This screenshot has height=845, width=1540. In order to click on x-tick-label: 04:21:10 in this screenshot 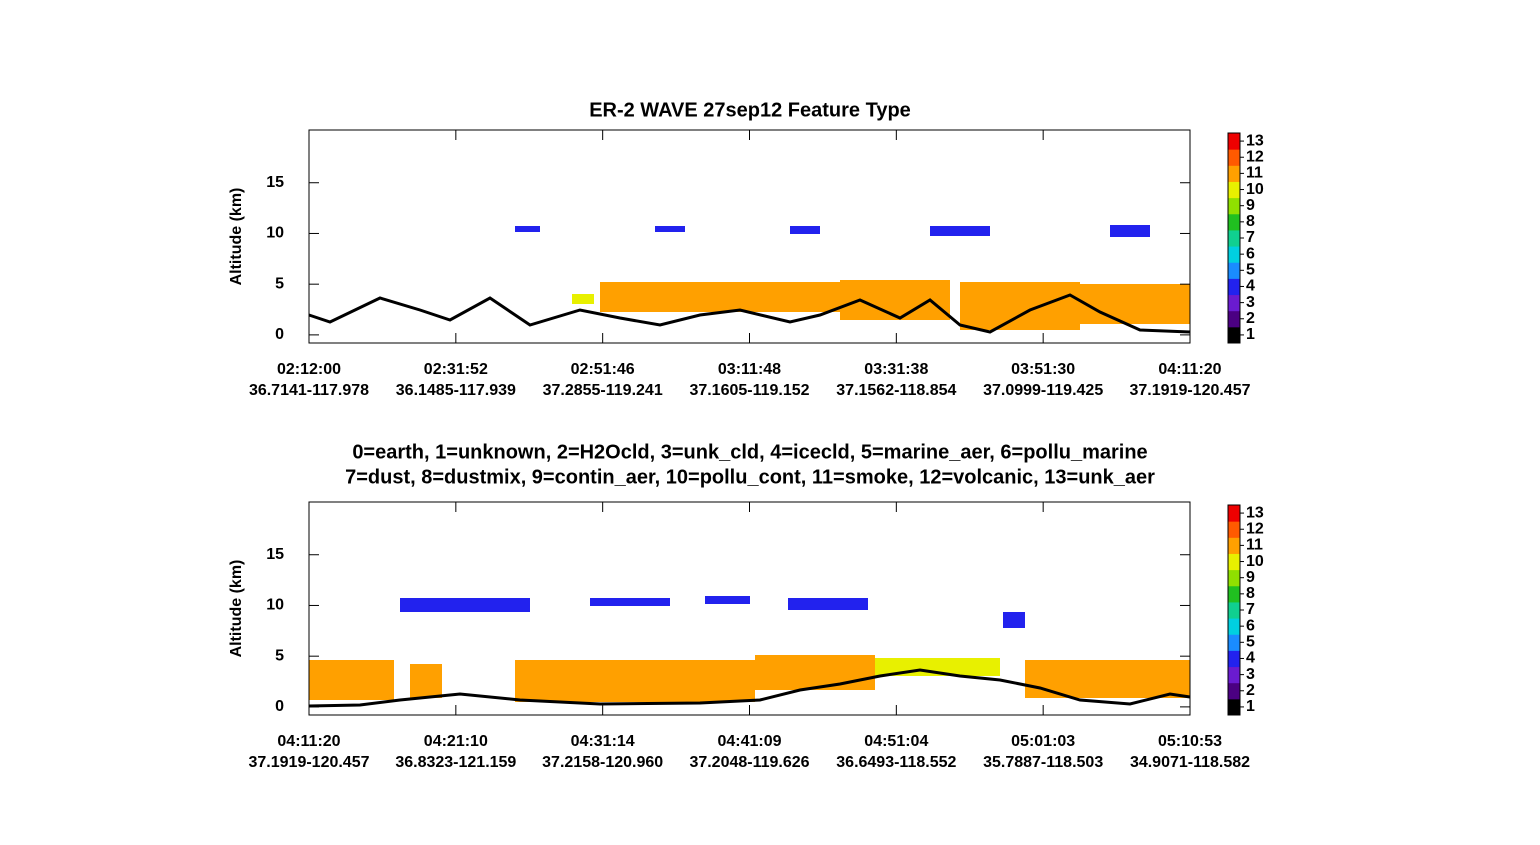, I will do `click(456, 741)`.